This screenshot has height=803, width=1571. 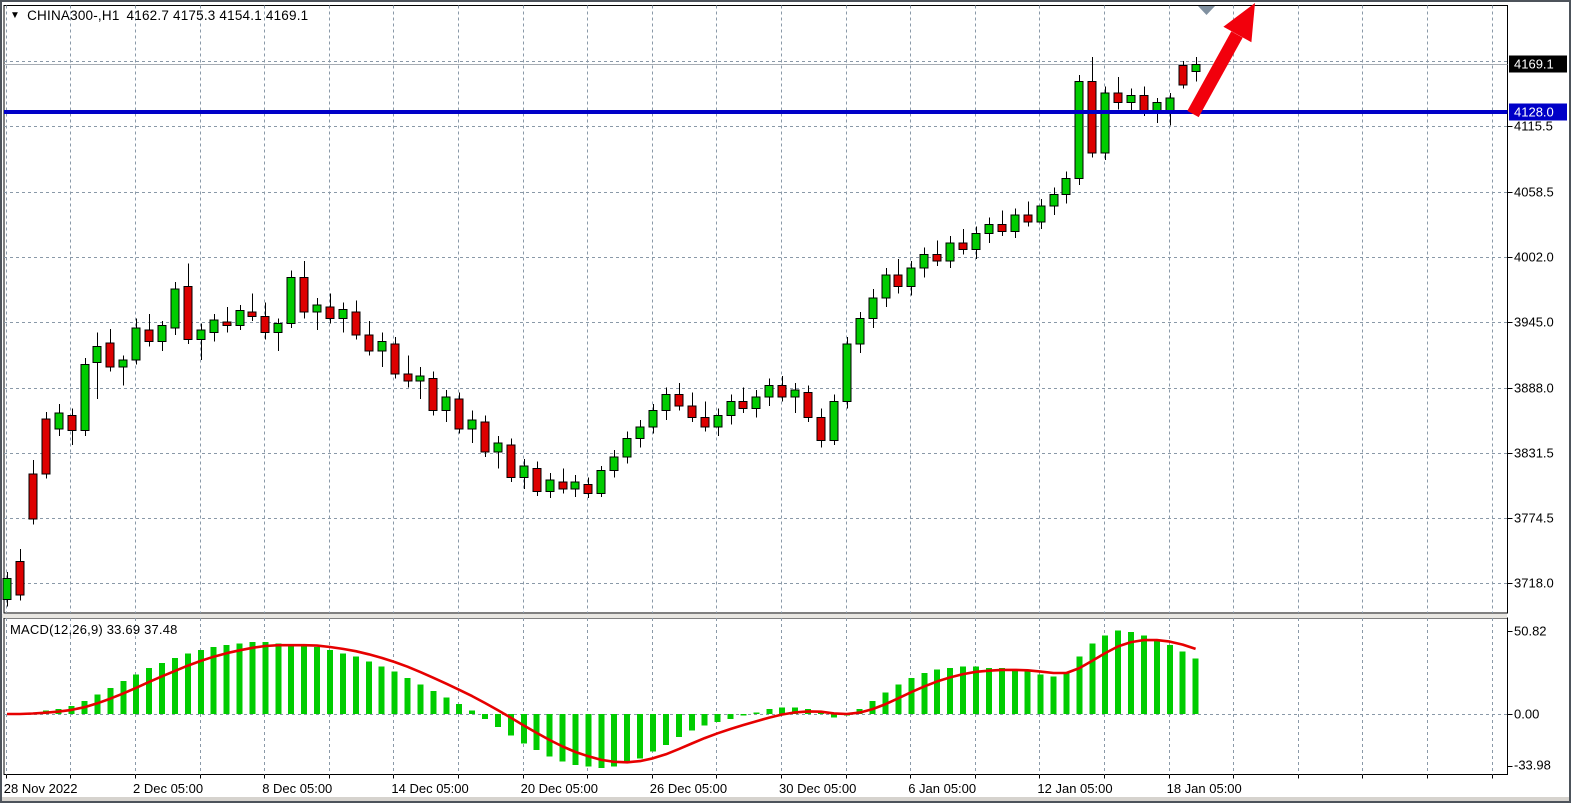 I want to click on panel-splitter, so click(x=754, y=616).